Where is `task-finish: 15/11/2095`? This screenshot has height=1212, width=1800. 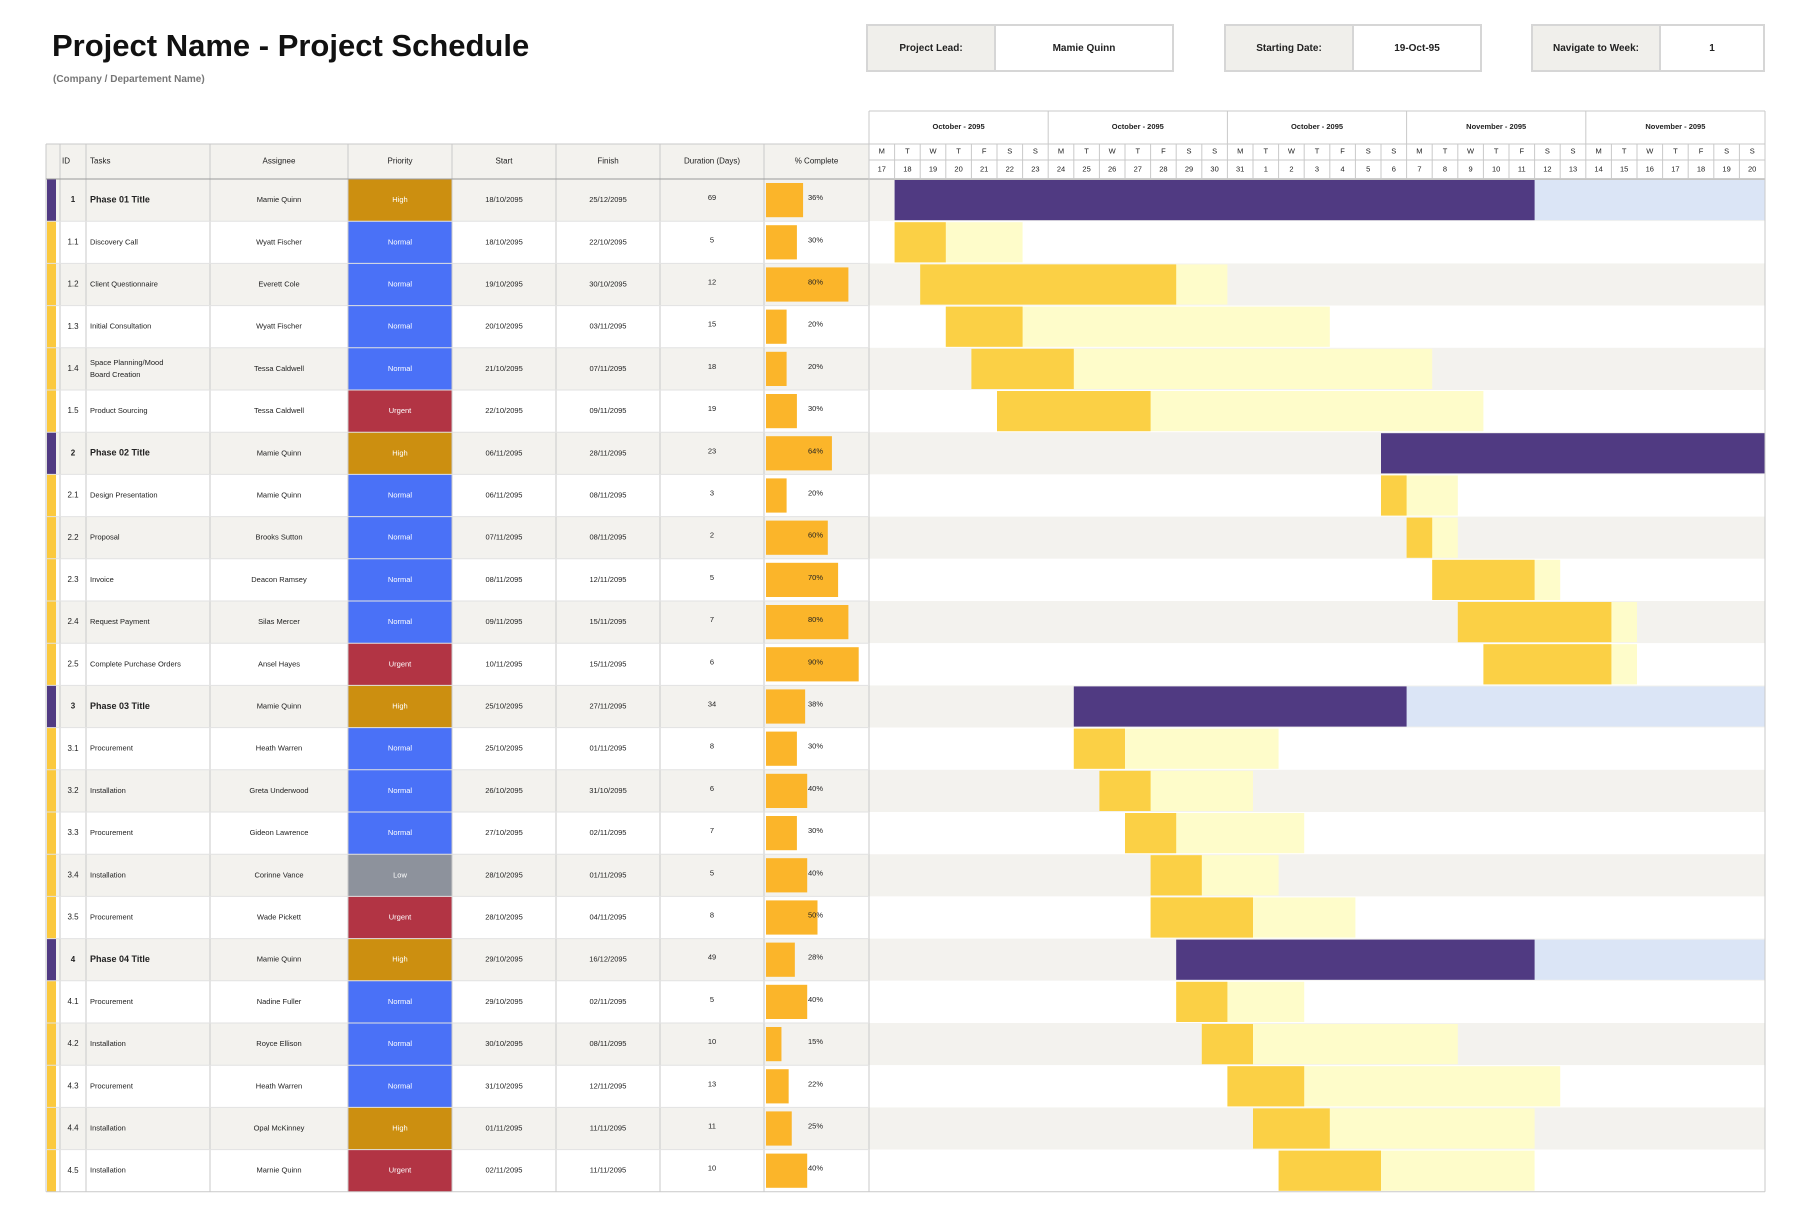 task-finish: 15/11/2095 is located at coordinates (608, 621).